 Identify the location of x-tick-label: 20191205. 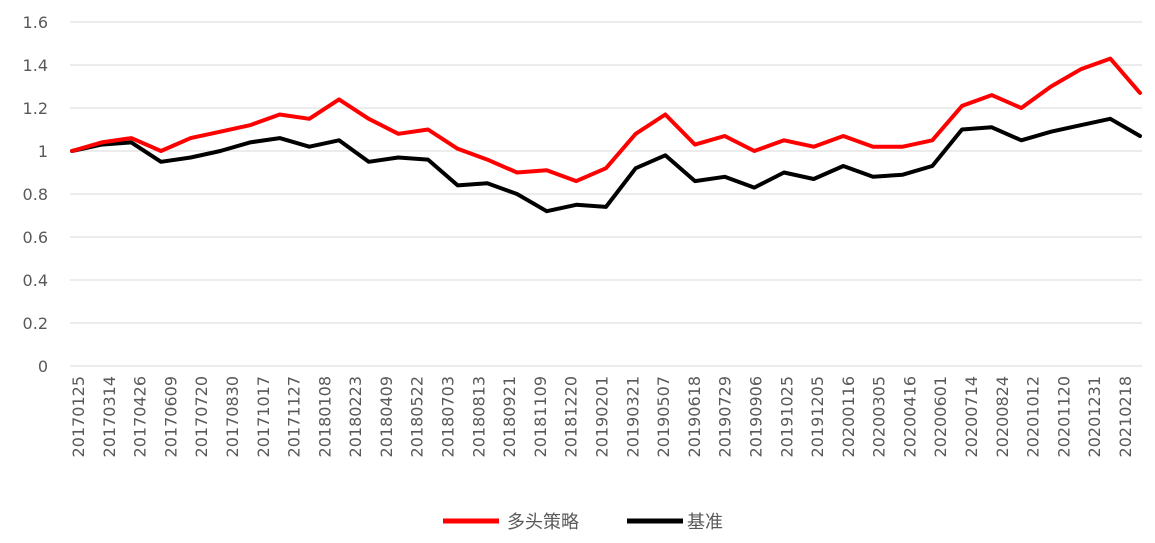
(817, 416).